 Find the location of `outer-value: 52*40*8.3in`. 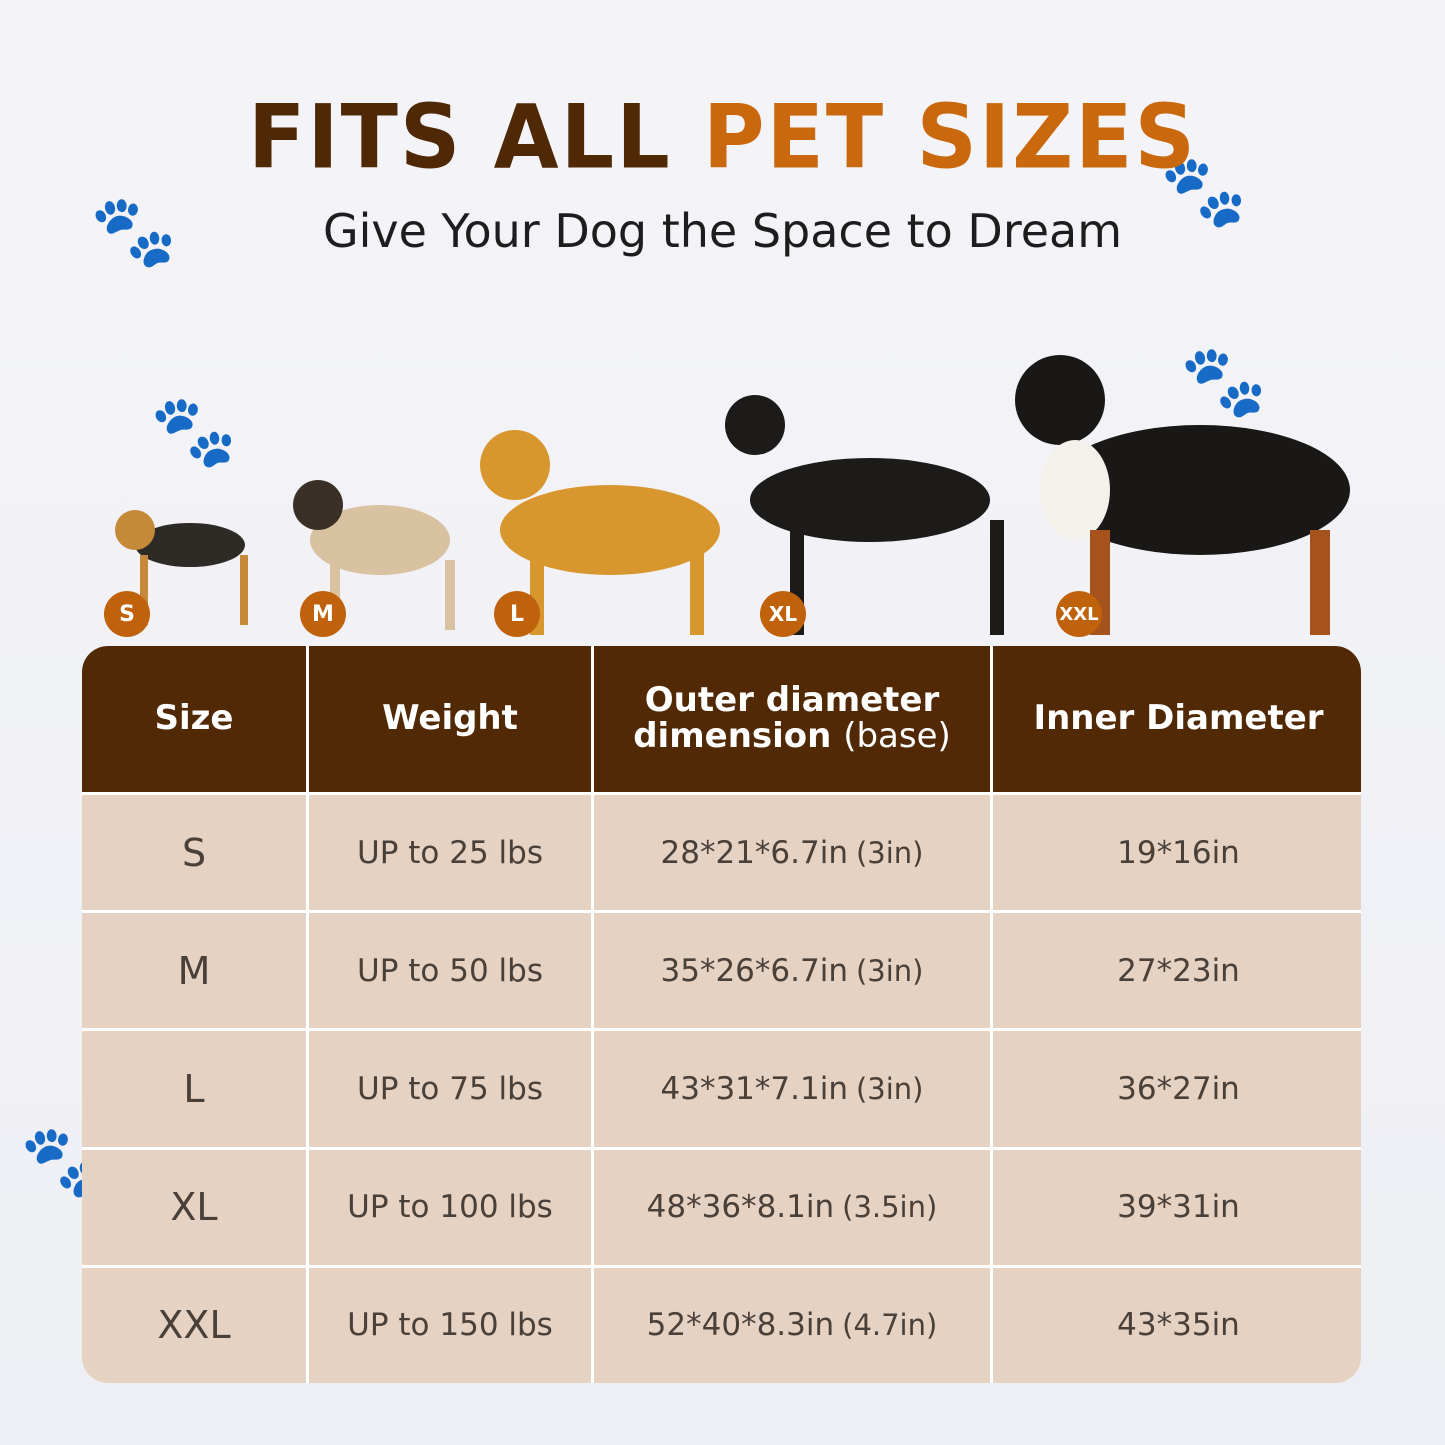

outer-value: 52*40*8.3in is located at coordinates (740, 1325).